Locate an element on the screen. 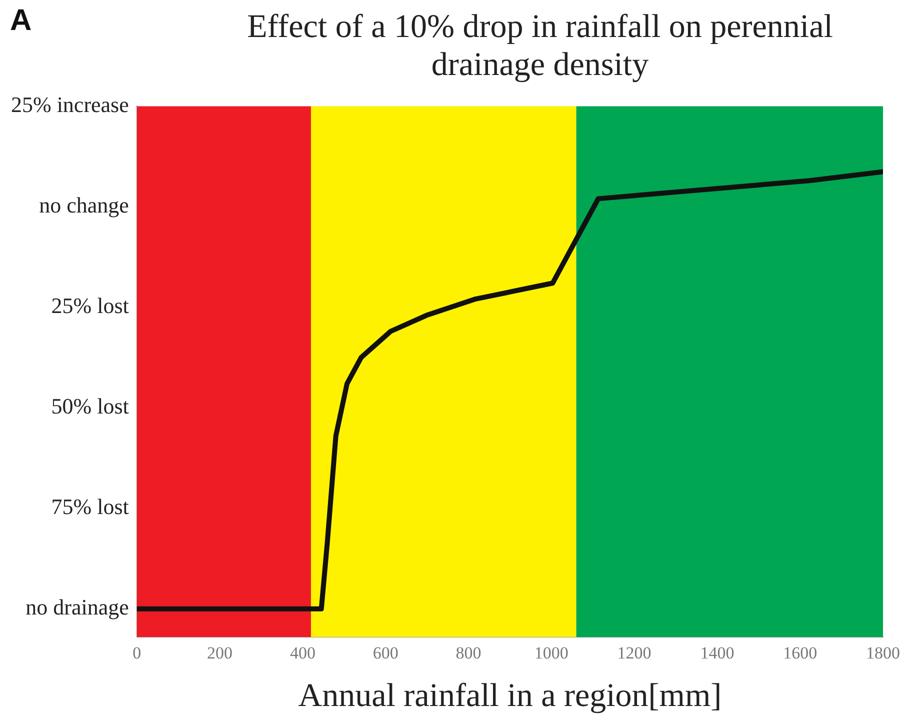  chart-title: Effect of a 10% drop in rainfall on perennial drainage density is located at coordinates (540, 46).